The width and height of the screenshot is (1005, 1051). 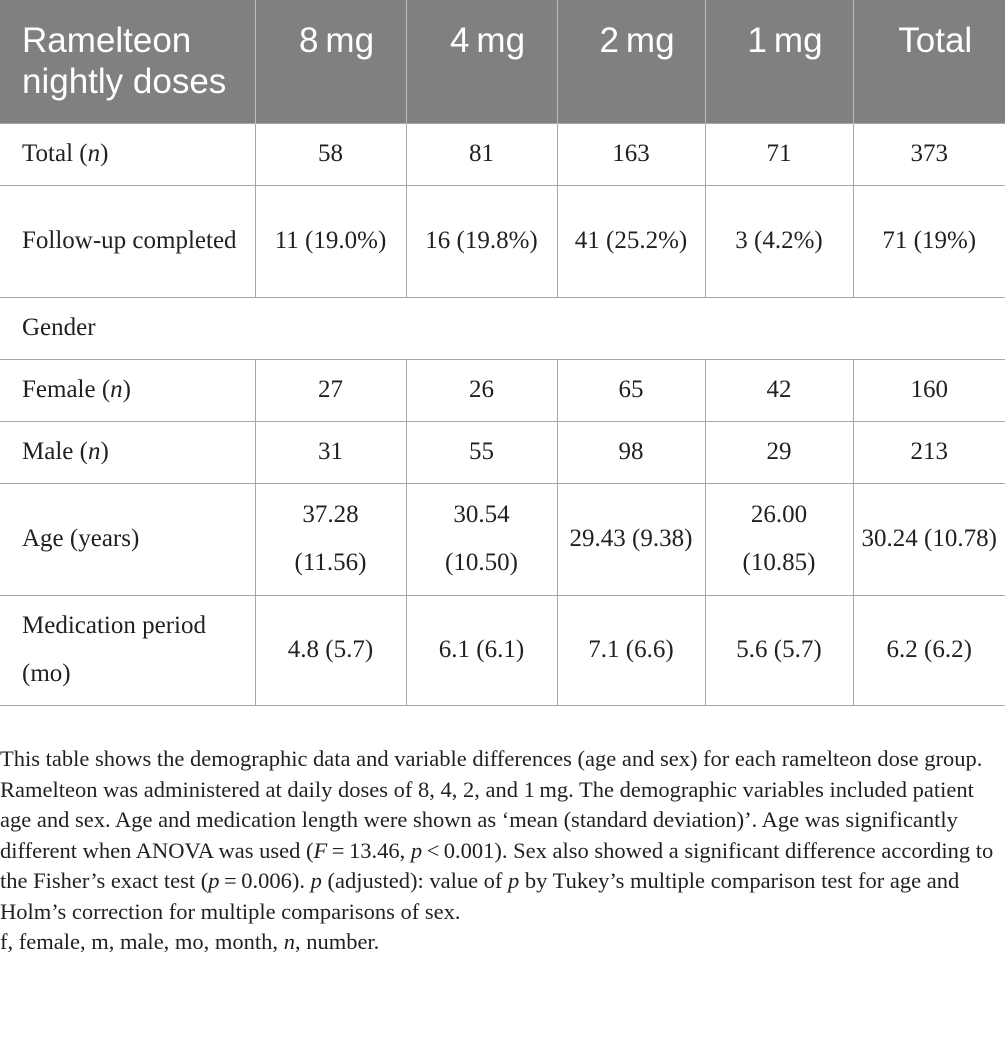 What do you see at coordinates (928, 153) in the screenshot?
I see `cell-total-total: 373` at bounding box center [928, 153].